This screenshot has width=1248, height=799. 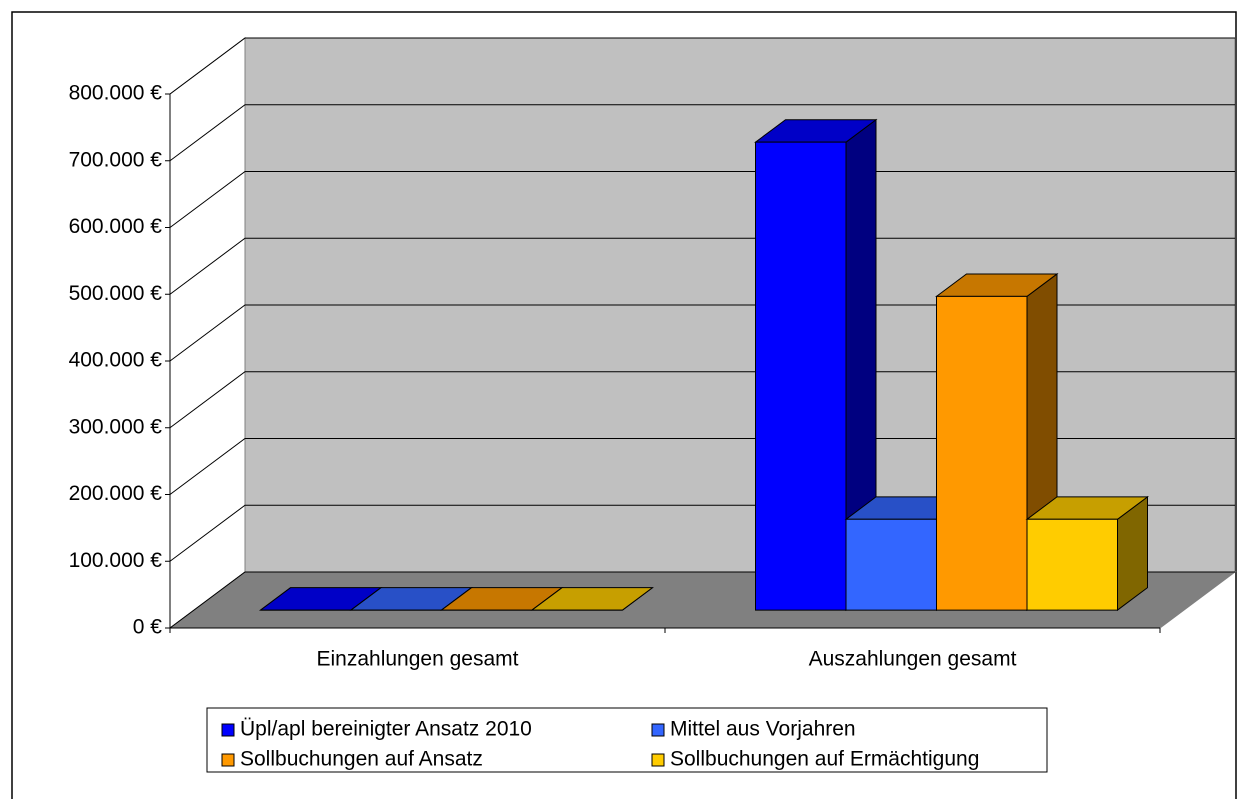 What do you see at coordinates (116, 226) in the screenshot?
I see `y-tick-label: 600.000 €` at bounding box center [116, 226].